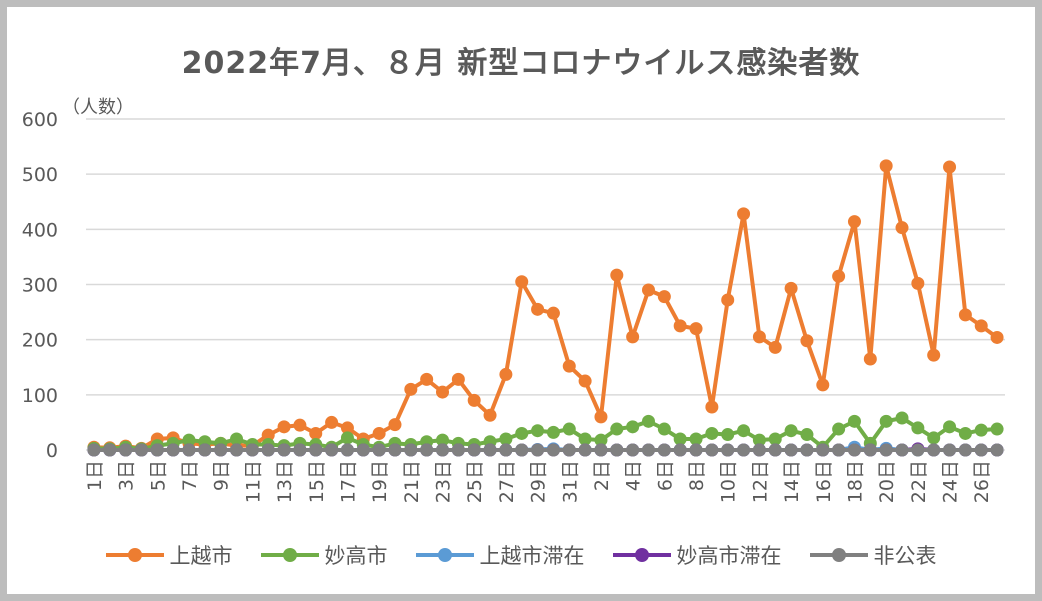 The height and width of the screenshot is (601, 1042). I want to click on y-tick-label: 300, so click(40, 286).